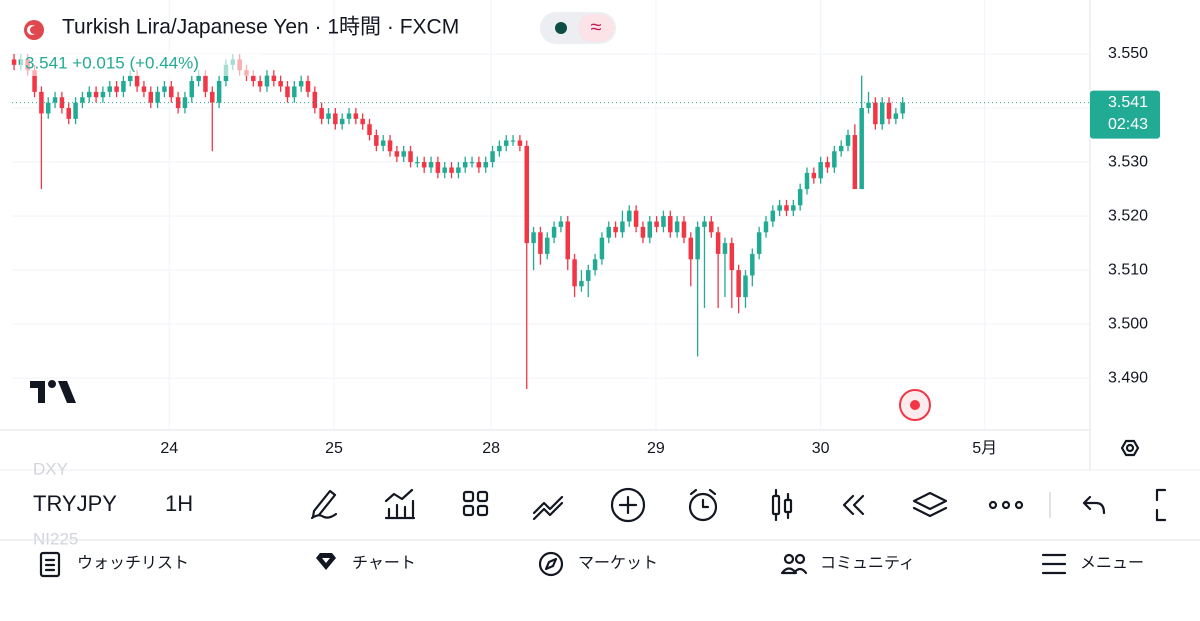 Image resolution: width=1200 pixels, height=621 pixels. Describe the element at coordinates (1094, 505) in the screenshot. I see `undo-tool` at that location.